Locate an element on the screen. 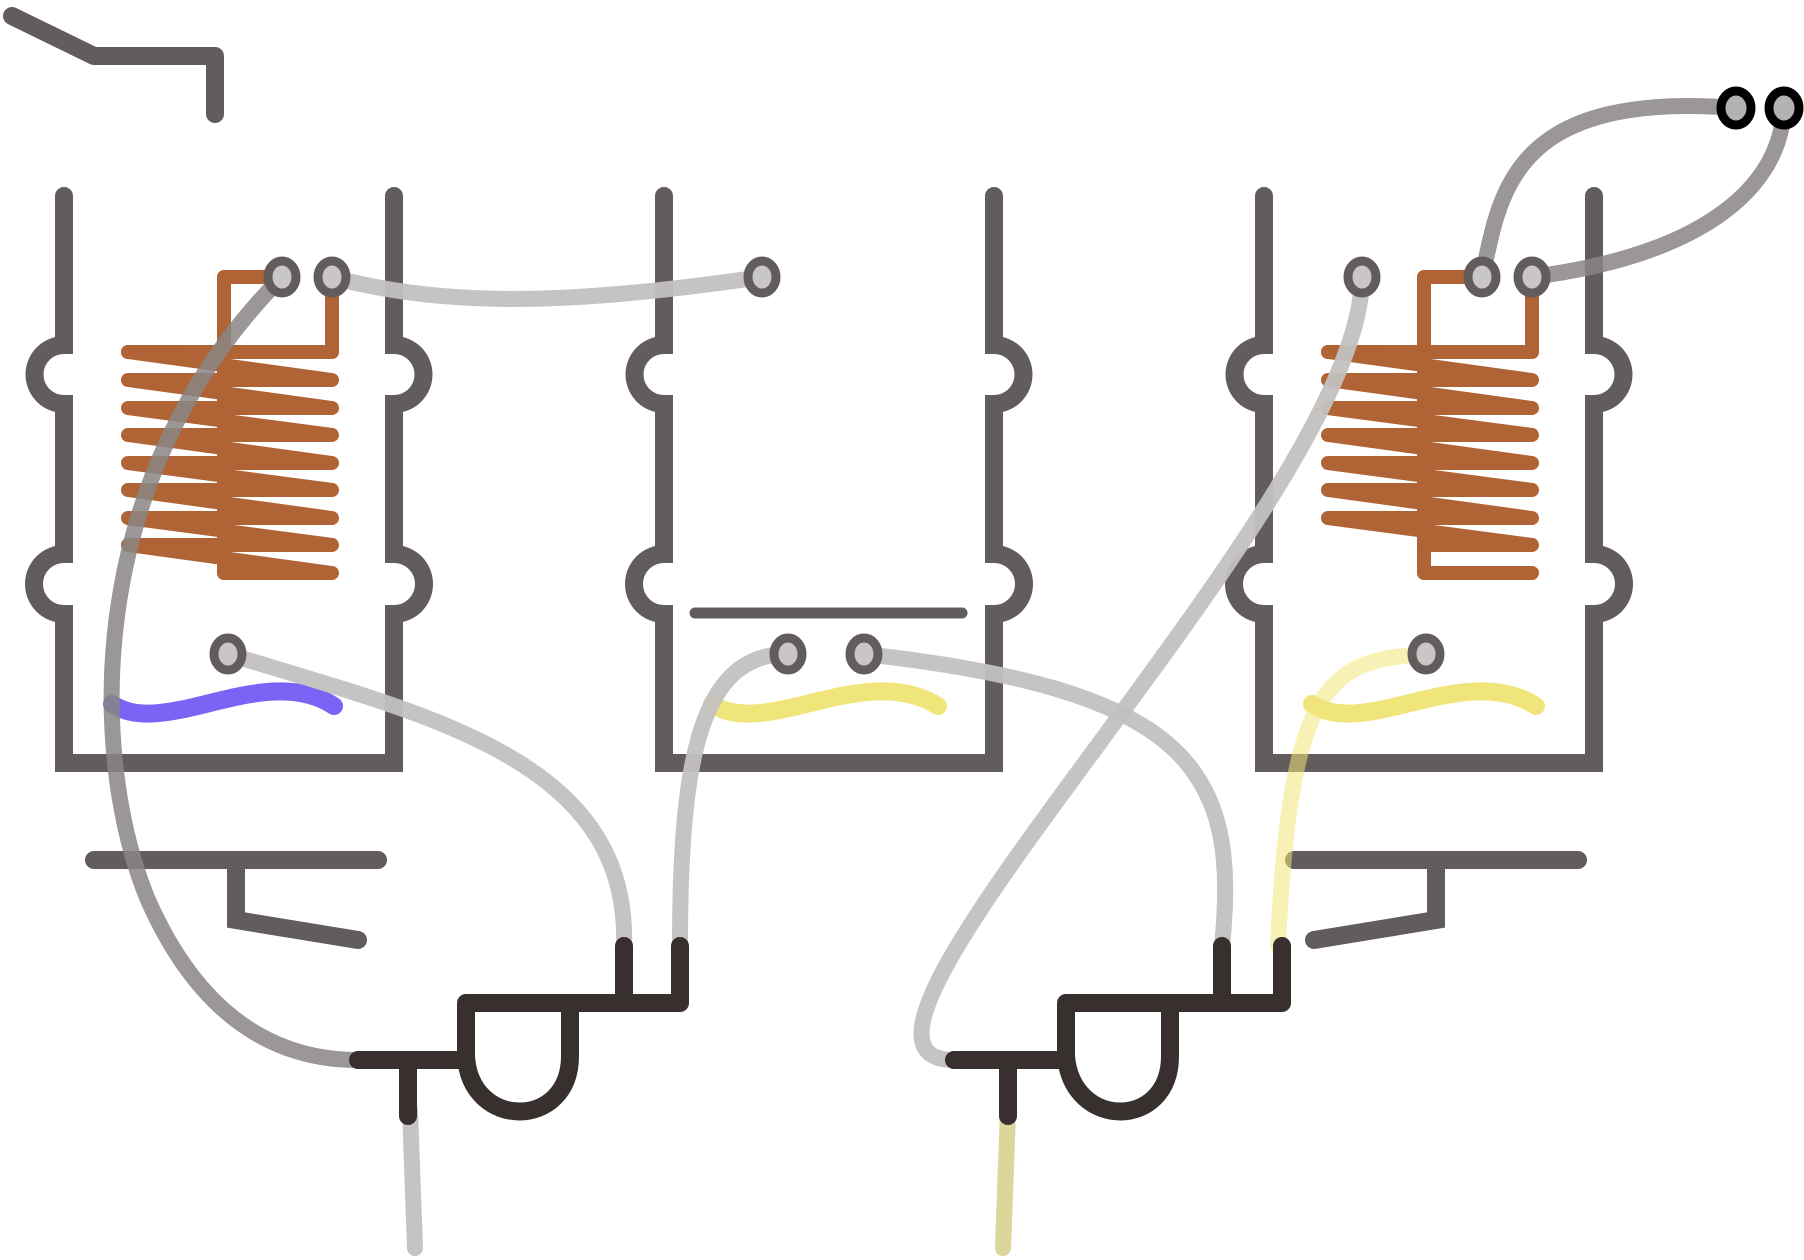  tubing-yellow-drop is located at coordinates (1005, 1179).